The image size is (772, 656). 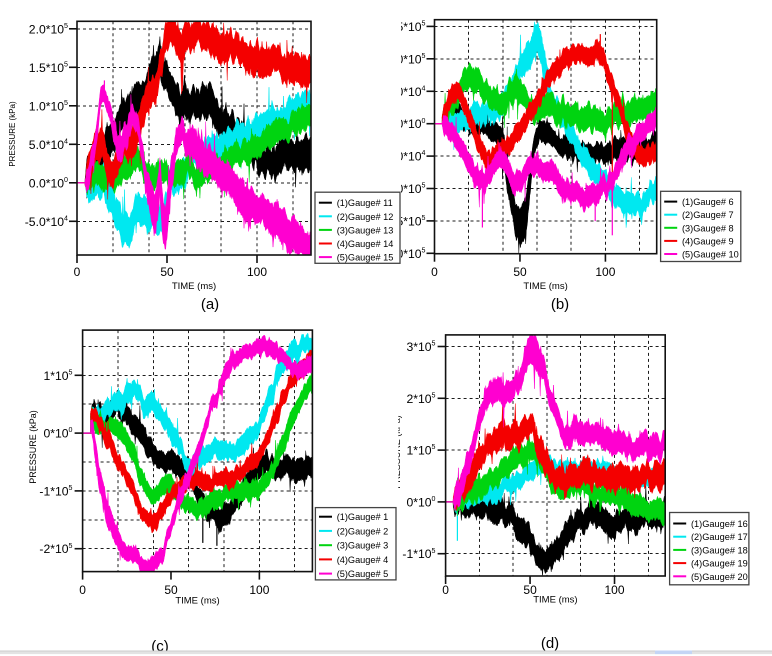 I want to click on svg-text: -1.0*105, so click(x=403, y=189).